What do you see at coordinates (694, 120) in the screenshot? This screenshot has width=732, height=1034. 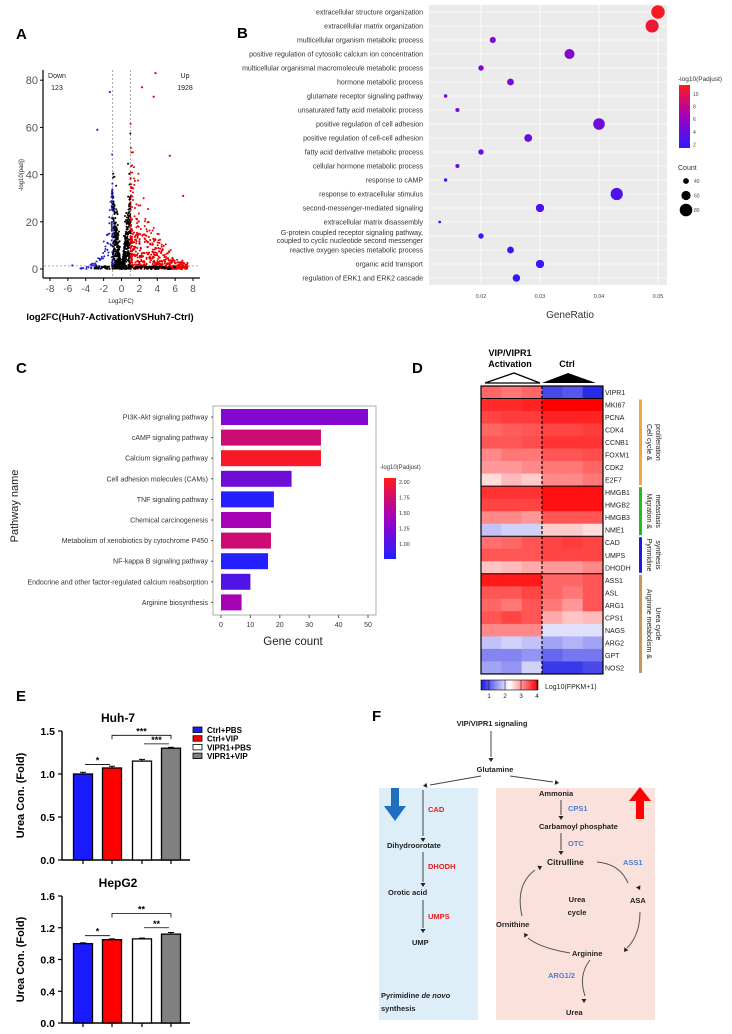 I see `bubble-color-tick: 6` at bounding box center [694, 120].